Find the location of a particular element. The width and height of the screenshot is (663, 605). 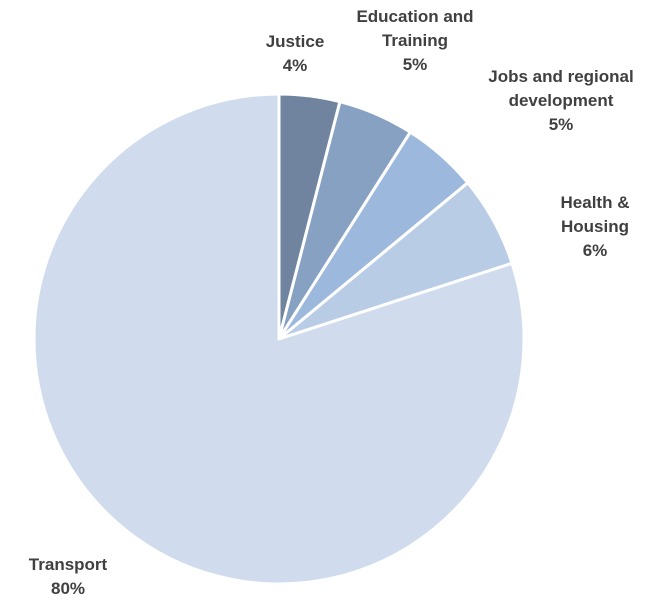

slice-category-label: development is located at coordinates (561, 100).